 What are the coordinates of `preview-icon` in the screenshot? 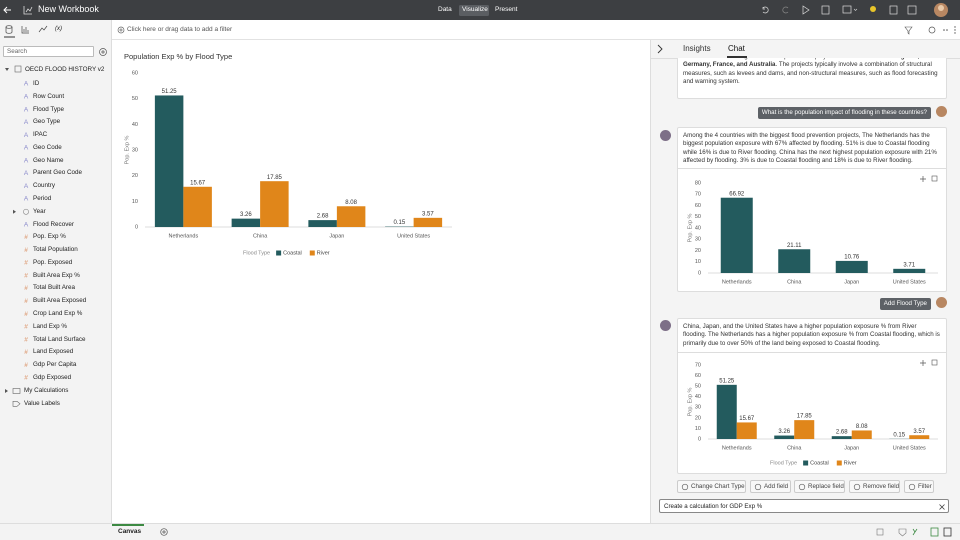 It's located at (825, 10).